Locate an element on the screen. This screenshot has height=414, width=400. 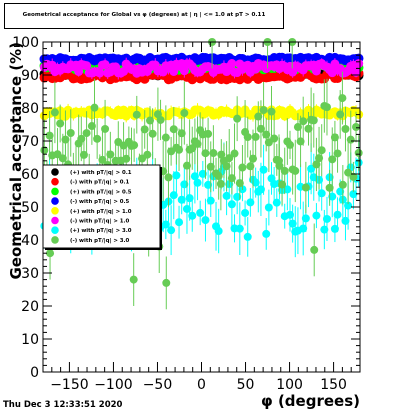
y-tick-label: 20 is located at coordinates (30, 307).